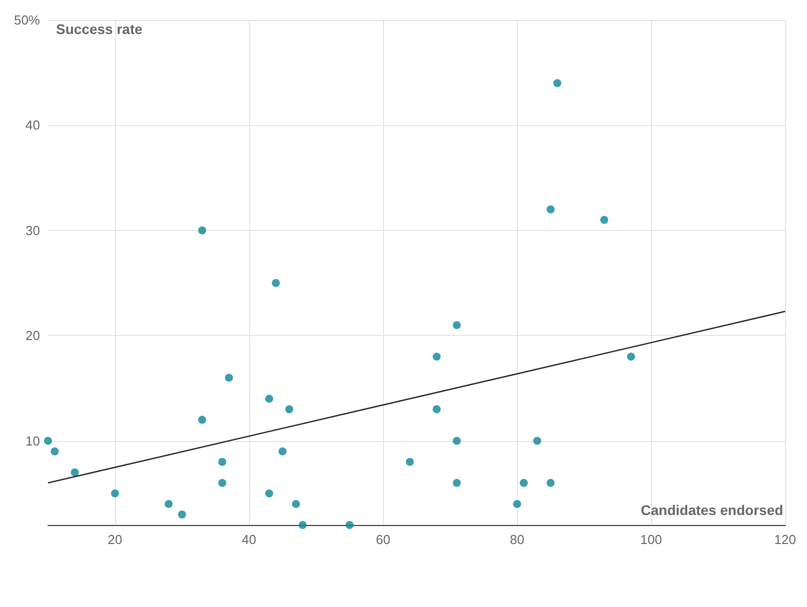  What do you see at coordinates (27, 20) in the screenshot?
I see `y-tick-label: 50%` at bounding box center [27, 20].